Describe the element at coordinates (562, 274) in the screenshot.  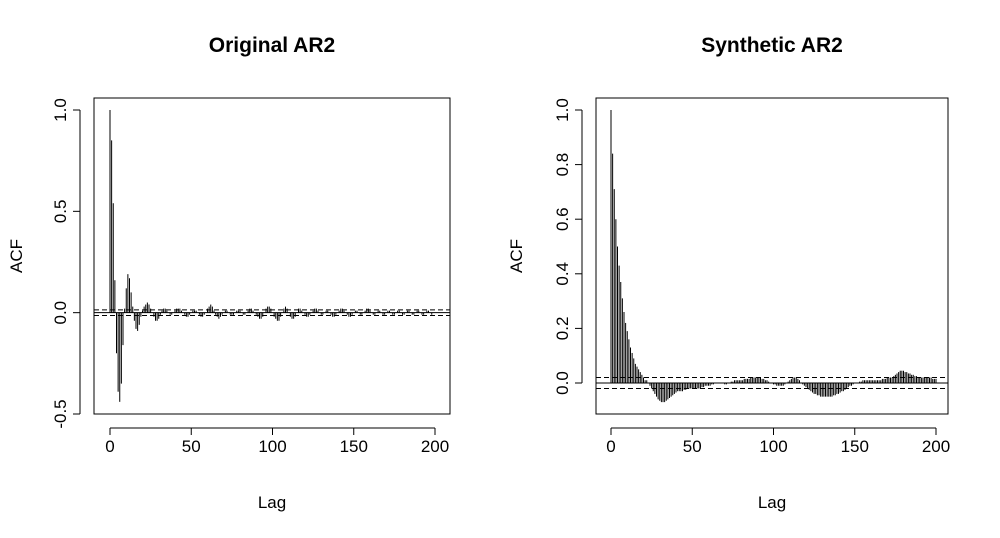
I see `y-tick-label: 0.4` at that location.